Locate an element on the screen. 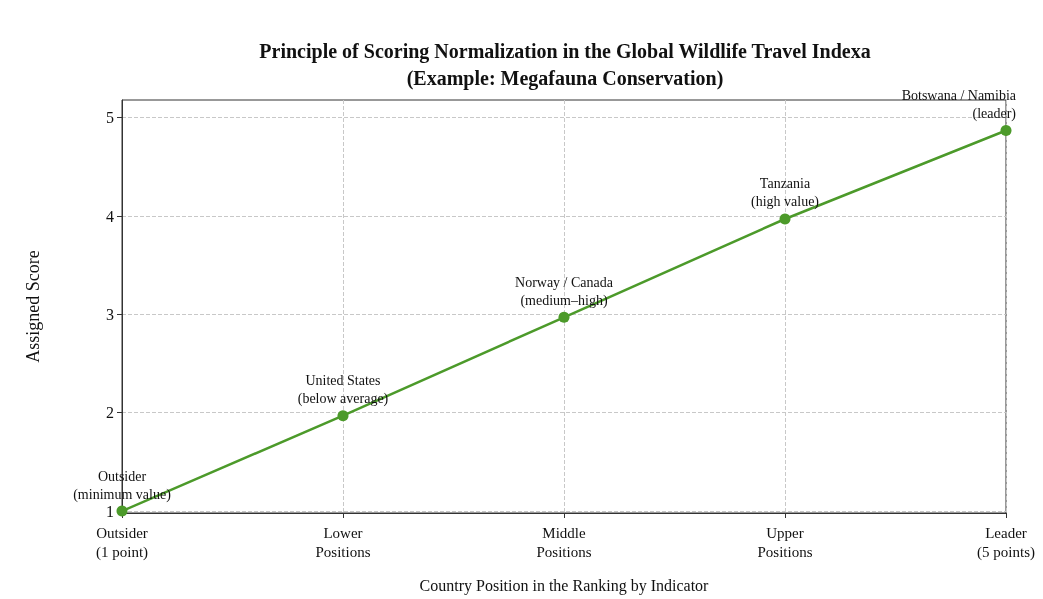 This screenshot has width=1043, height=599. x-tick-label: Middle Positions is located at coordinates (564, 542).